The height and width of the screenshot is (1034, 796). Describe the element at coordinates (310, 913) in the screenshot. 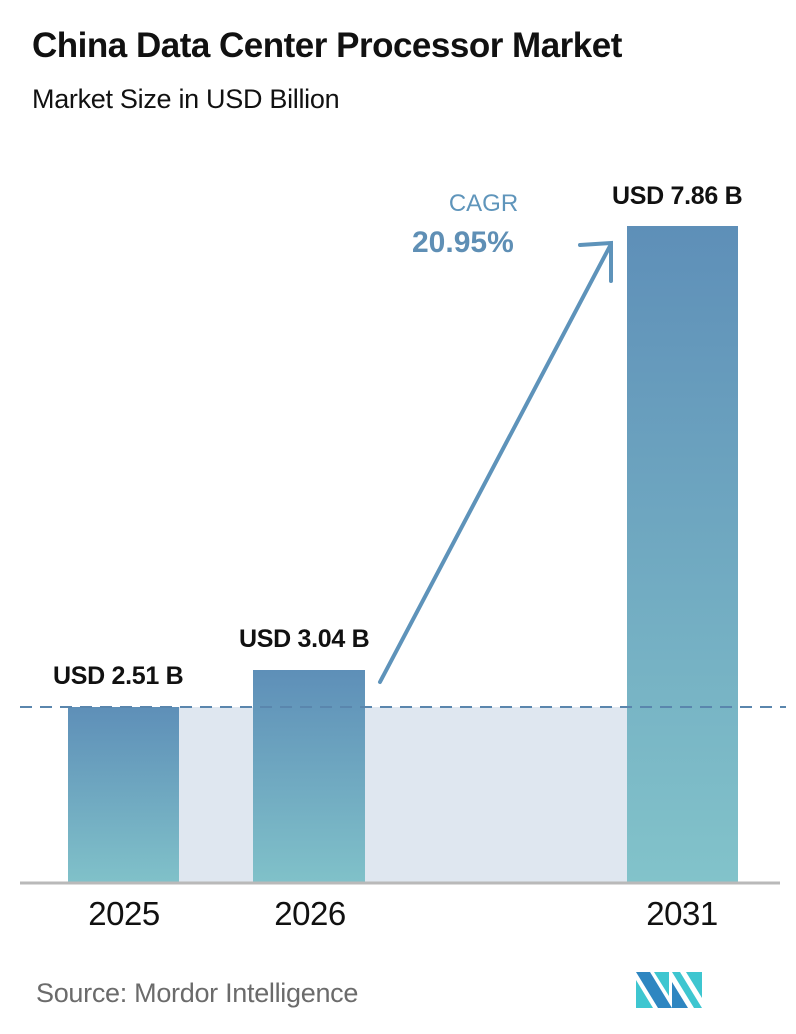

I see `x-tick-2026: 2026` at that location.